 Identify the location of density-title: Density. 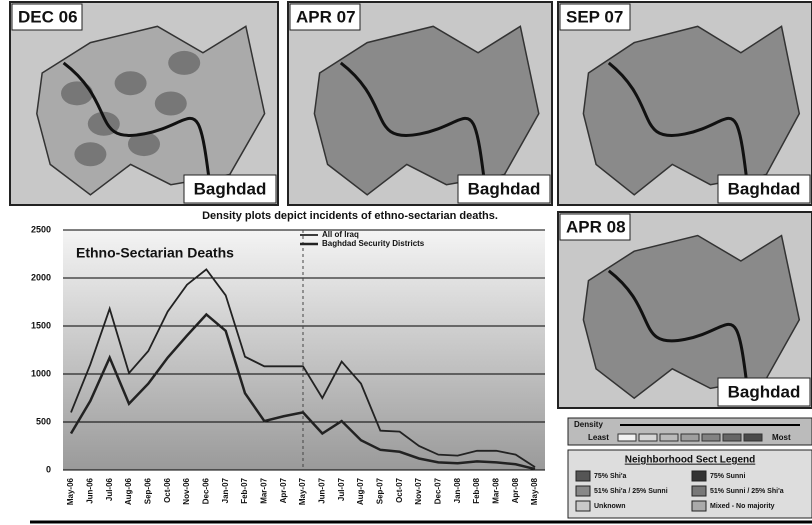
(588, 424).